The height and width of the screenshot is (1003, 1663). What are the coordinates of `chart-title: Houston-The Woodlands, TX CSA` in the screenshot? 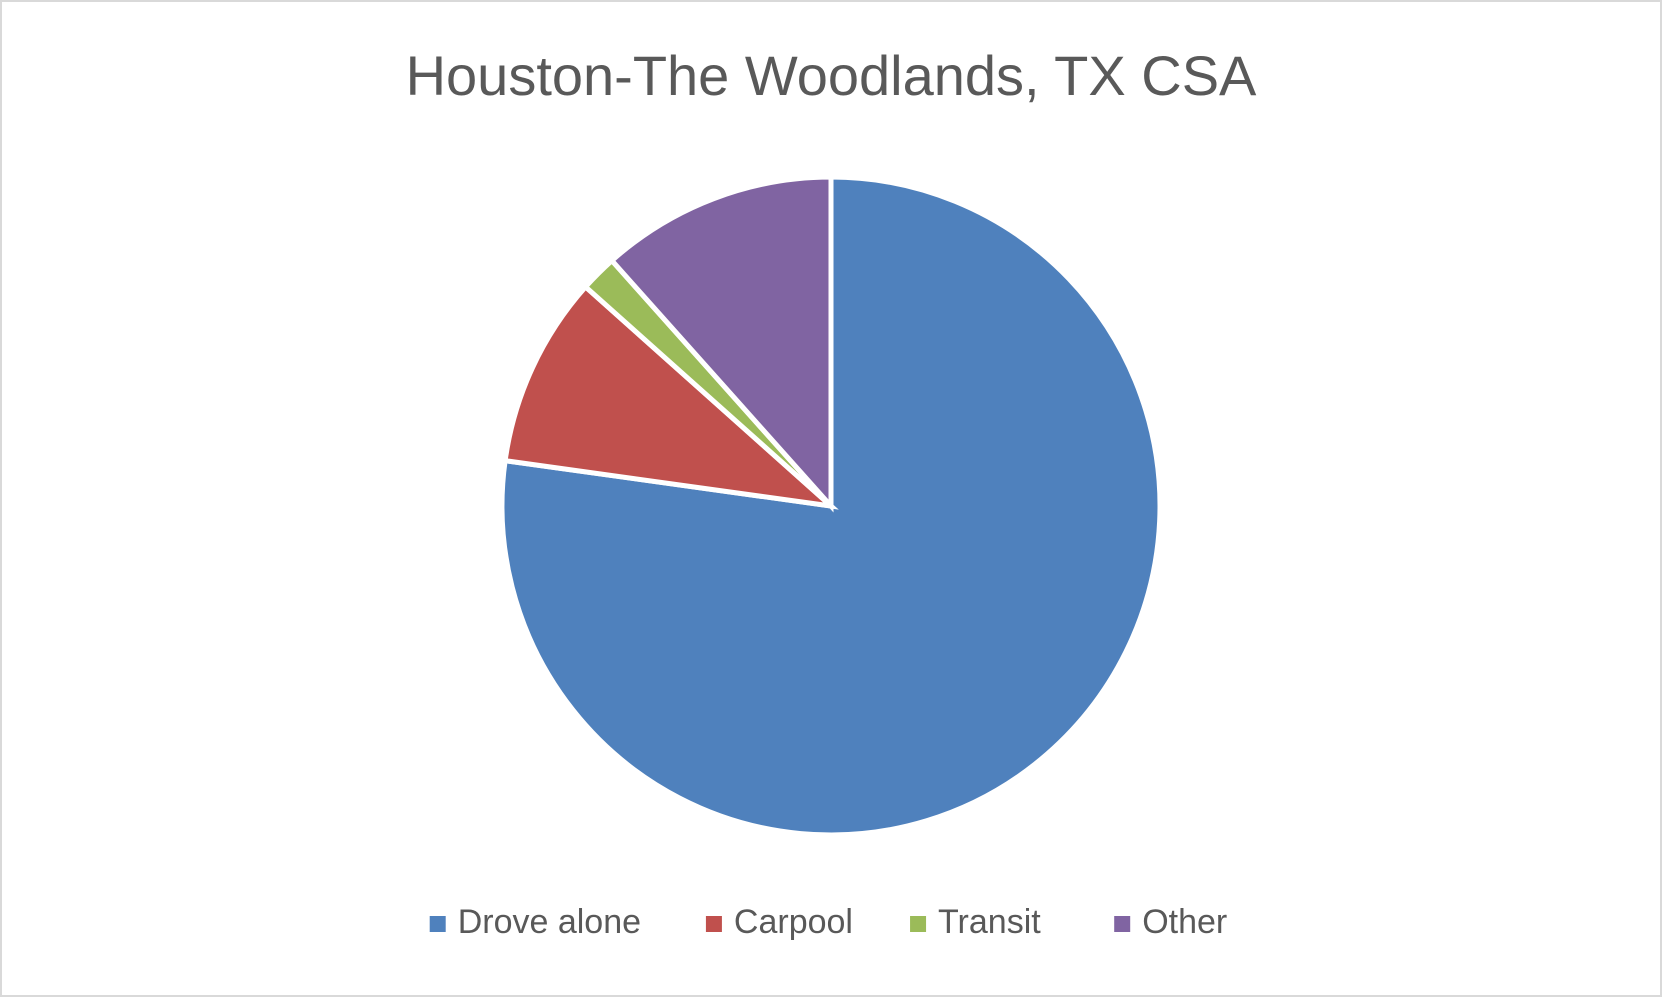 It's located at (831, 75).